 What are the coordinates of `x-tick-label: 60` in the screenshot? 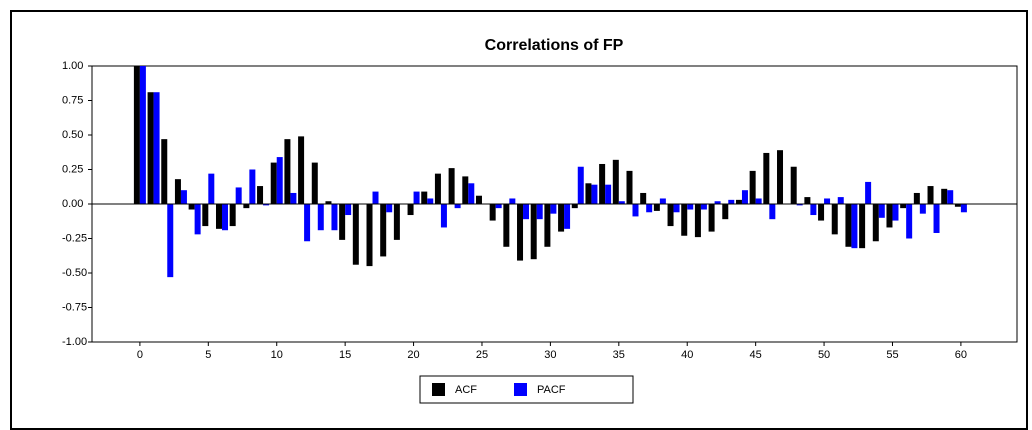 It's located at (961, 355).